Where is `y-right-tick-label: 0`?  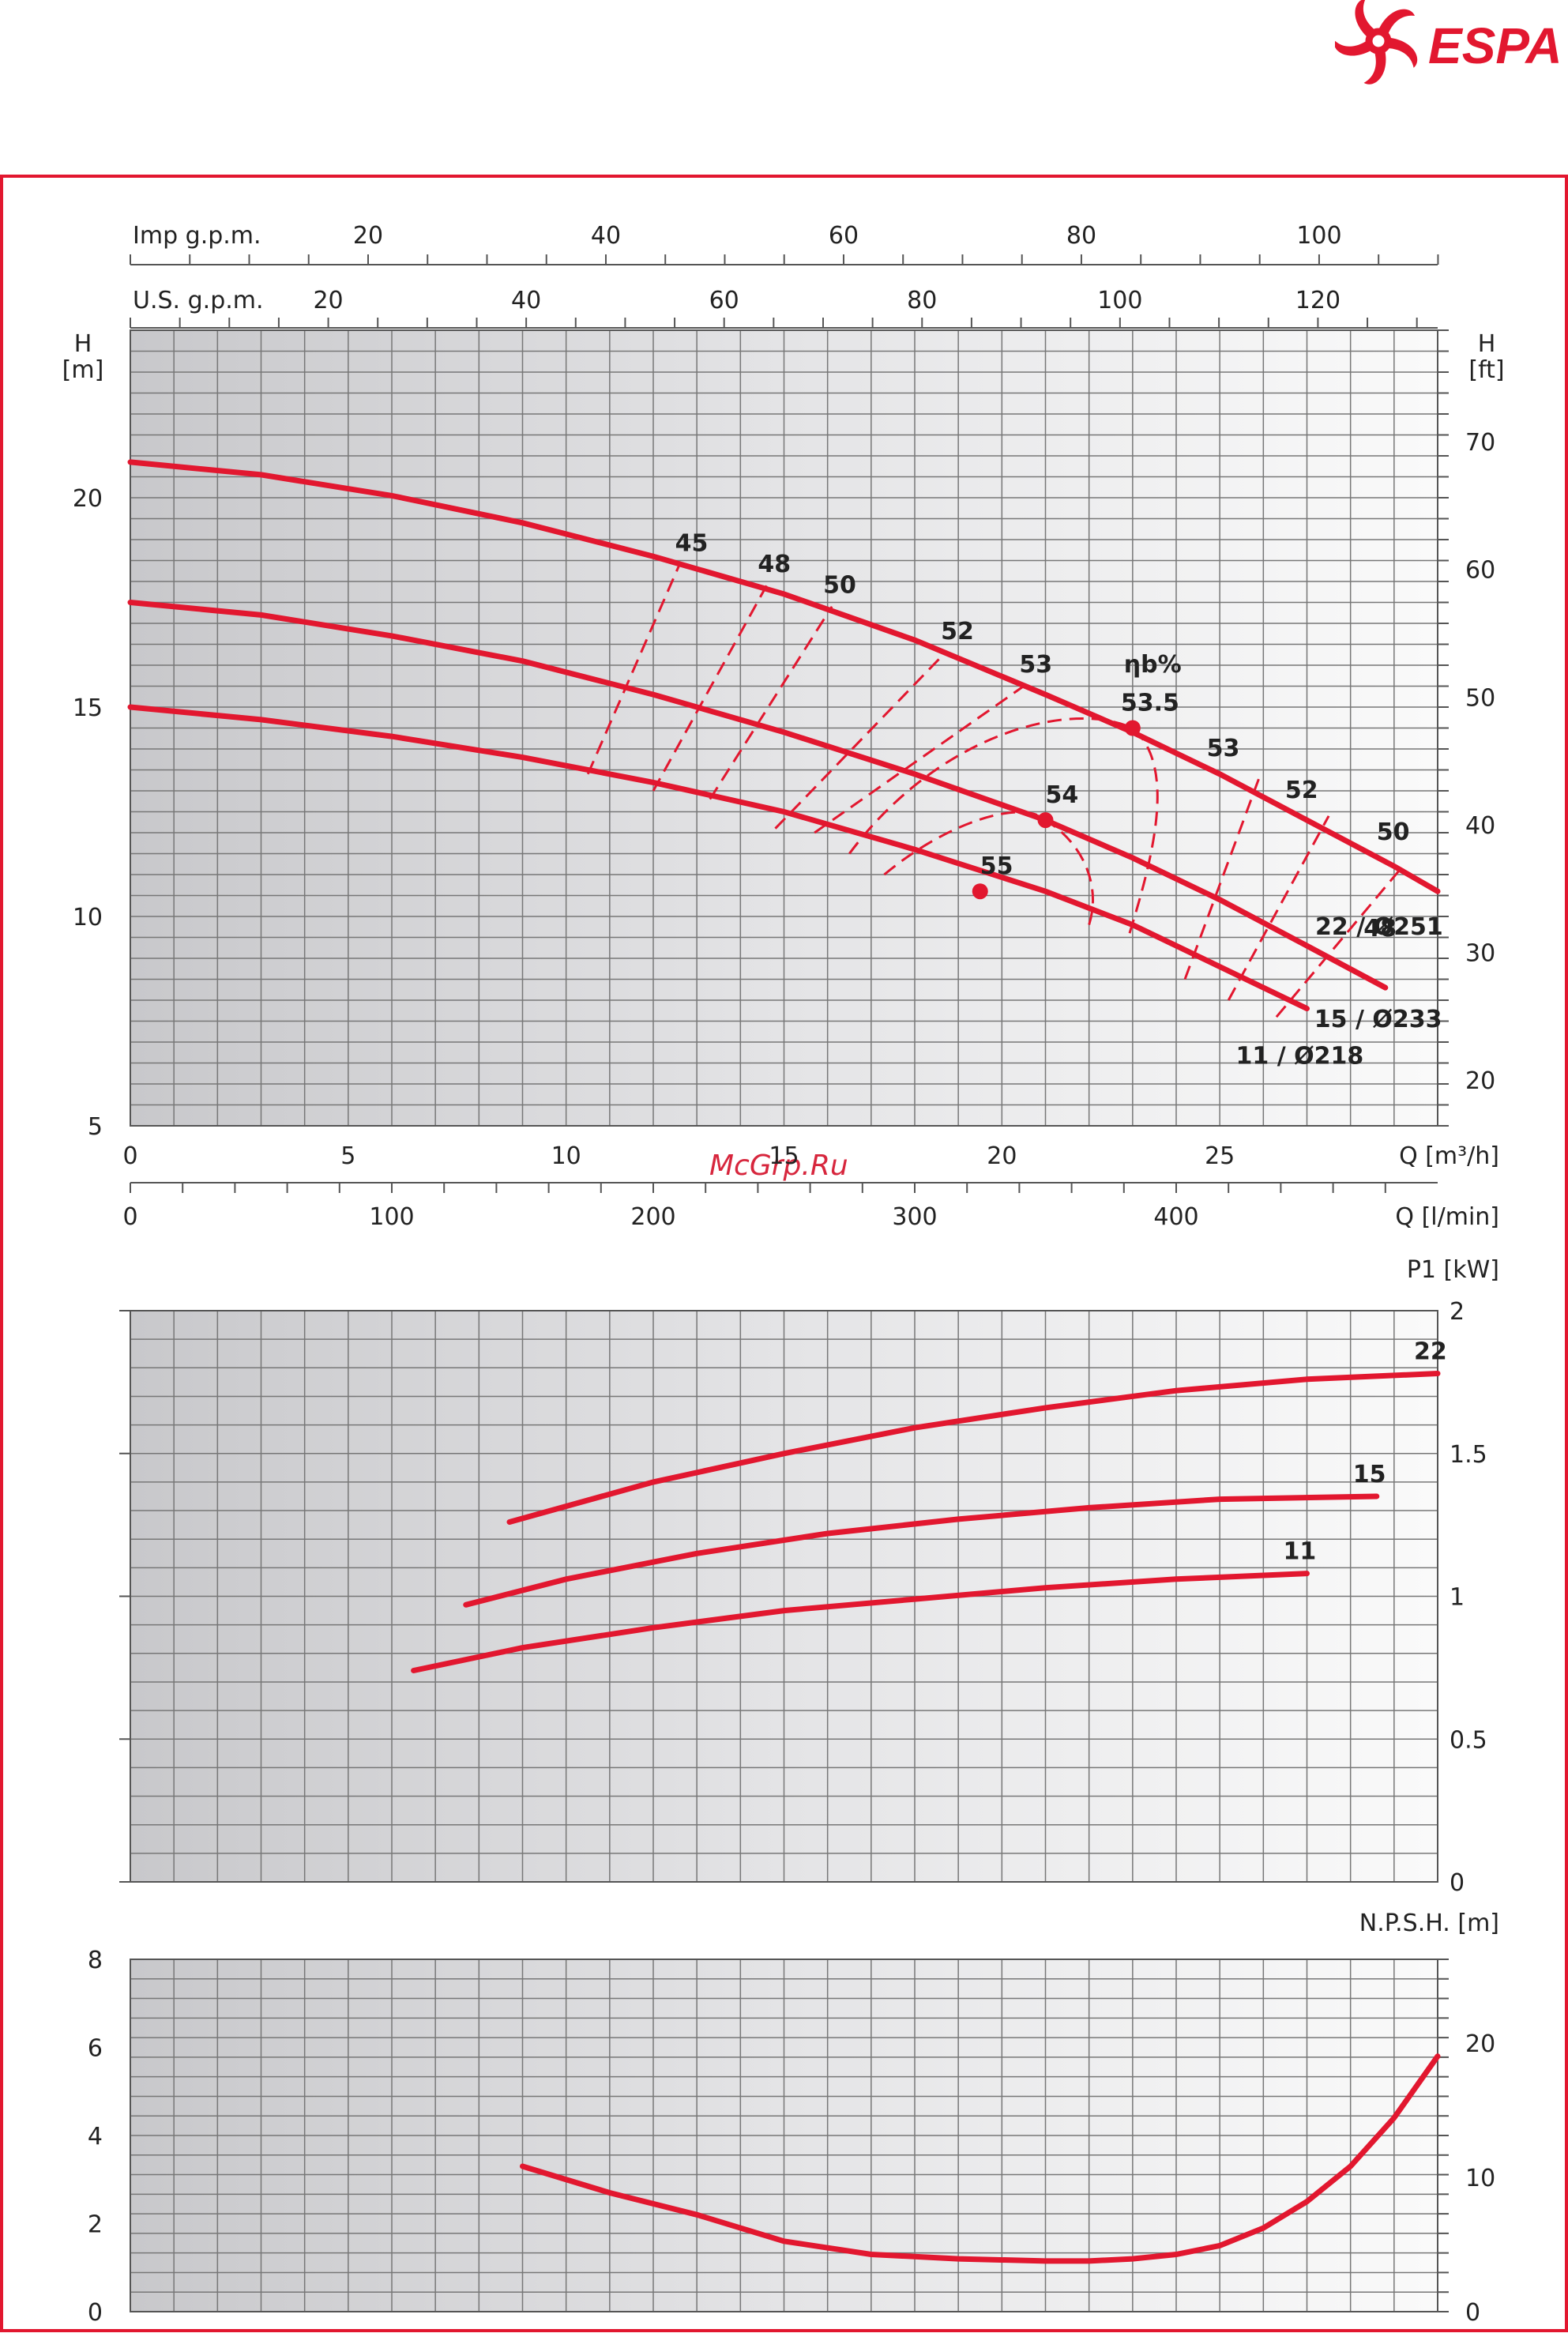 y-right-tick-label: 0 is located at coordinates (1472, 2313).